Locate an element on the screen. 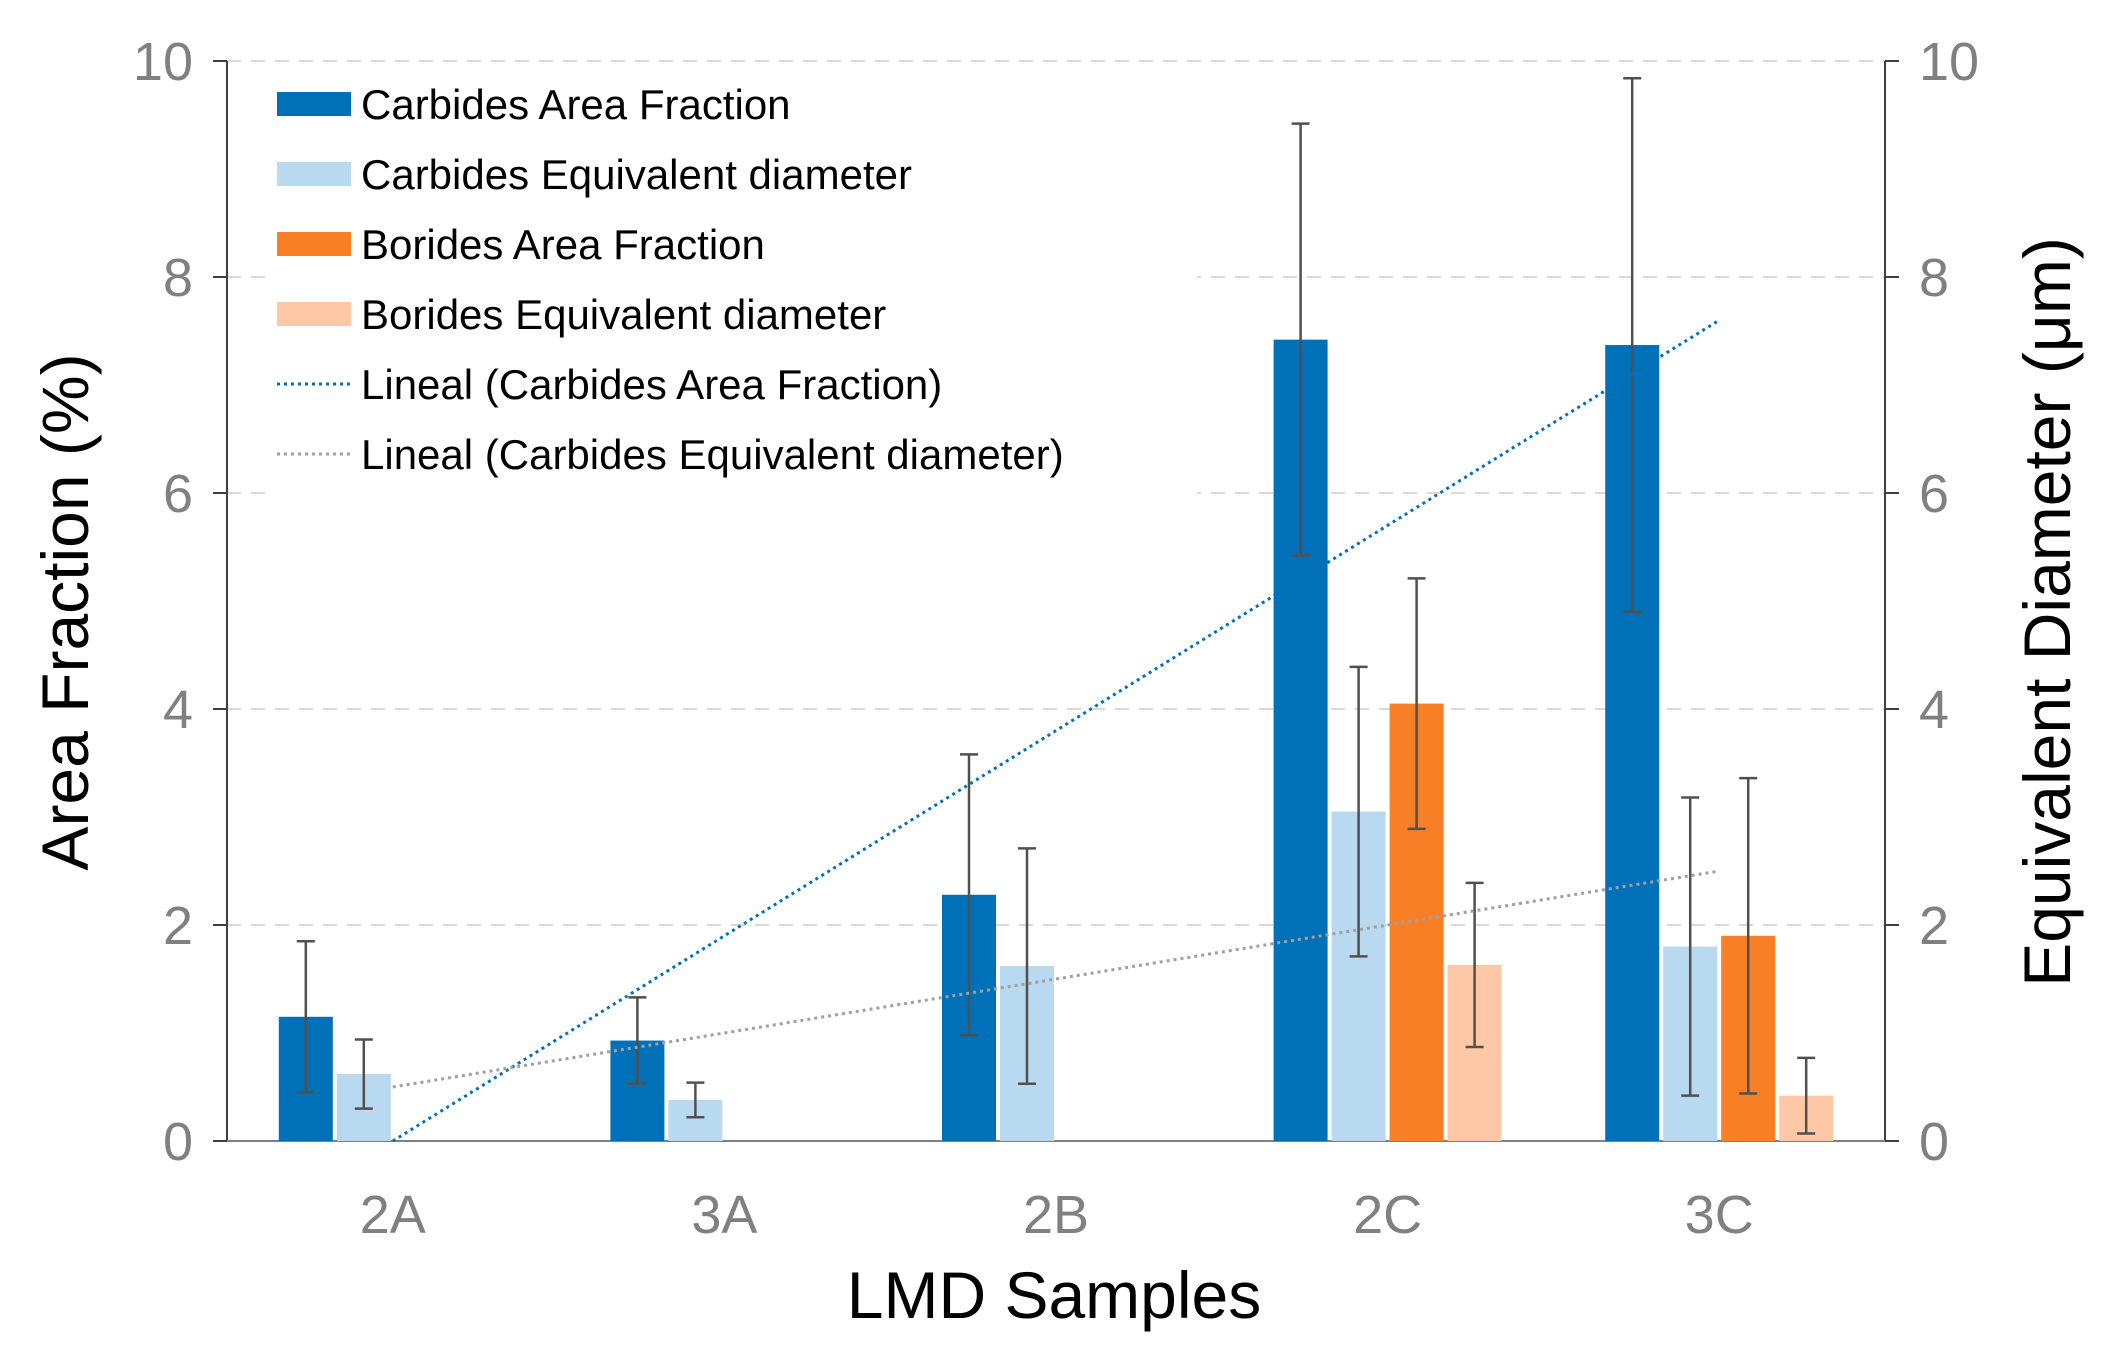  legend-label: Lineal (Carbides Area Fraction) is located at coordinates (651, 384).